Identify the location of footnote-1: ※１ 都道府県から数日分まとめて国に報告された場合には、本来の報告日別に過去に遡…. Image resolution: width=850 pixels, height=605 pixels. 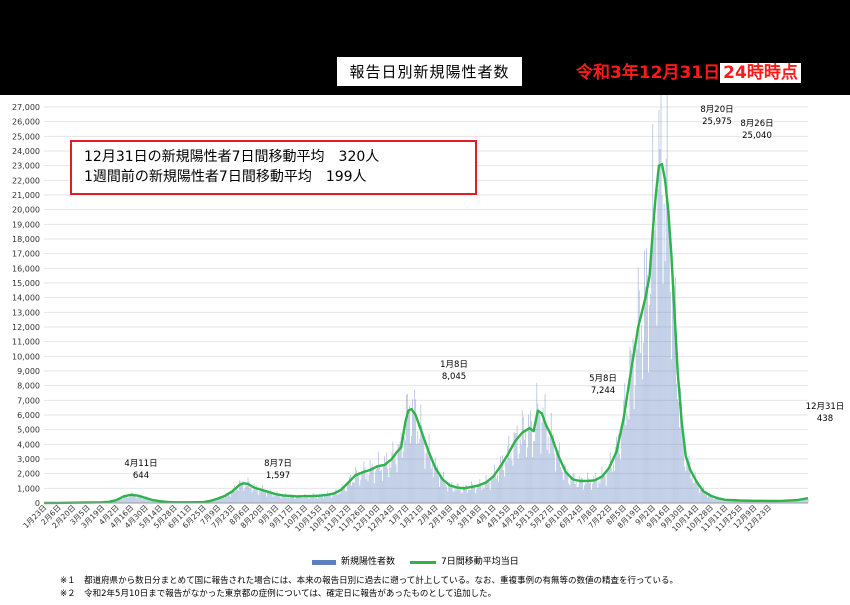
(369, 581).